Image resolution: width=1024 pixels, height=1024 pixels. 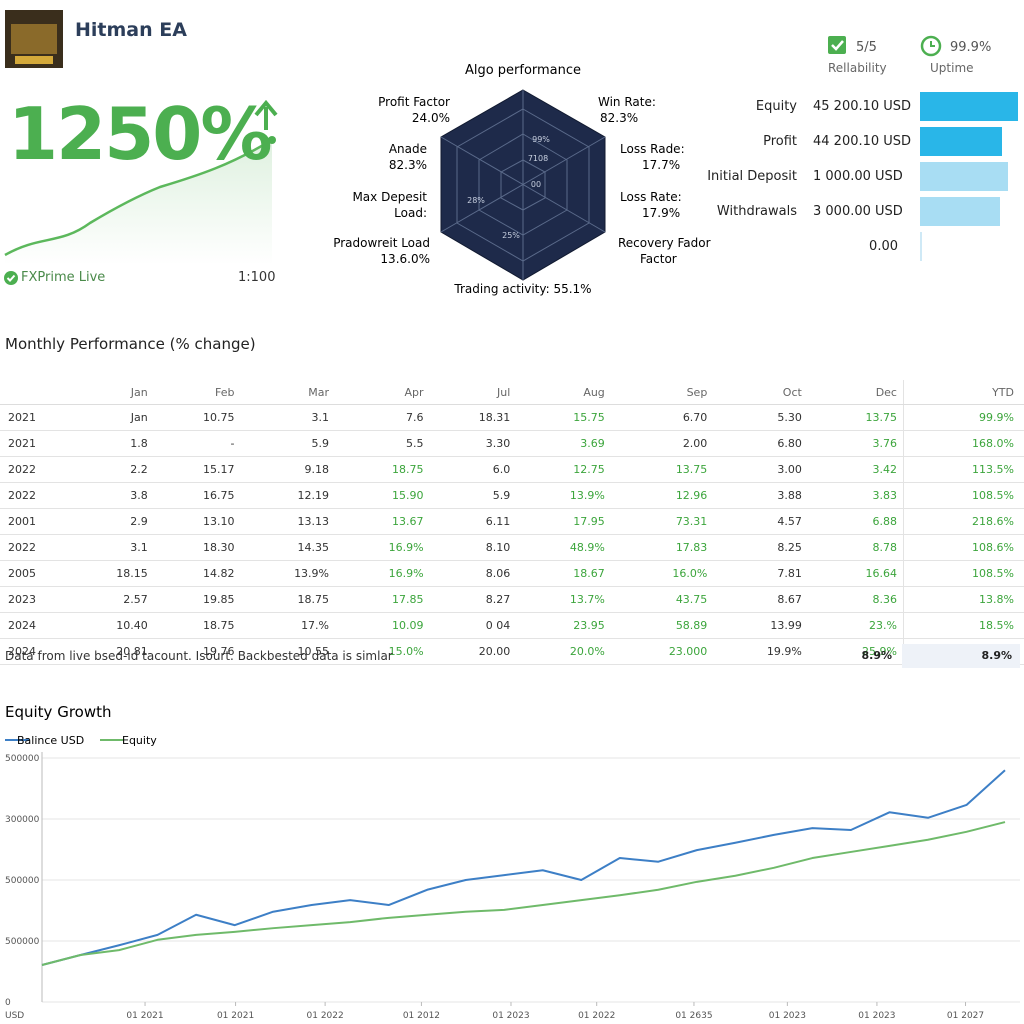 I want to click on table-cell: 5.30, so click(x=760, y=417).